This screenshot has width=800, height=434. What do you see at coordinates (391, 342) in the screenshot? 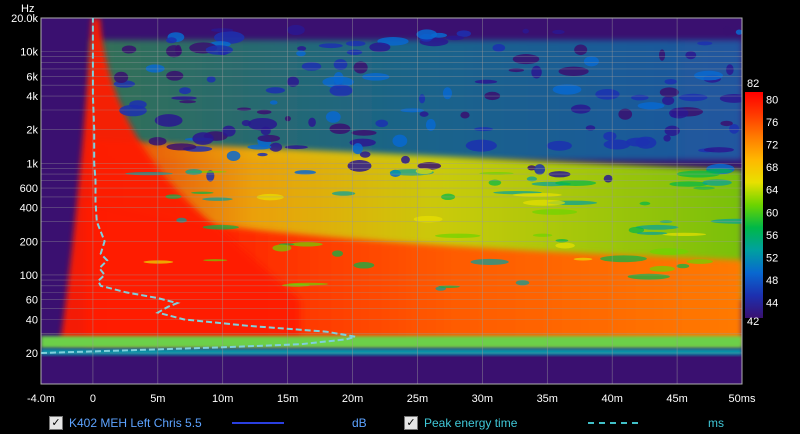
I see `bottom-ridge` at bounding box center [391, 342].